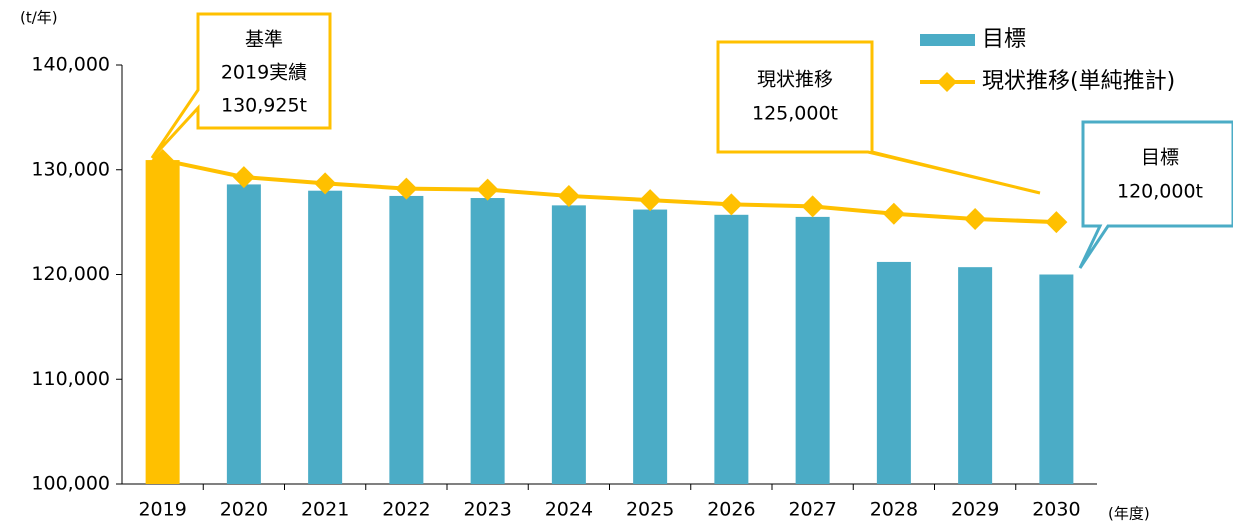 The width and height of the screenshot is (1233, 528). Describe the element at coordinates (1004, 39) in the screenshot. I see `legend-label: 目標` at that location.